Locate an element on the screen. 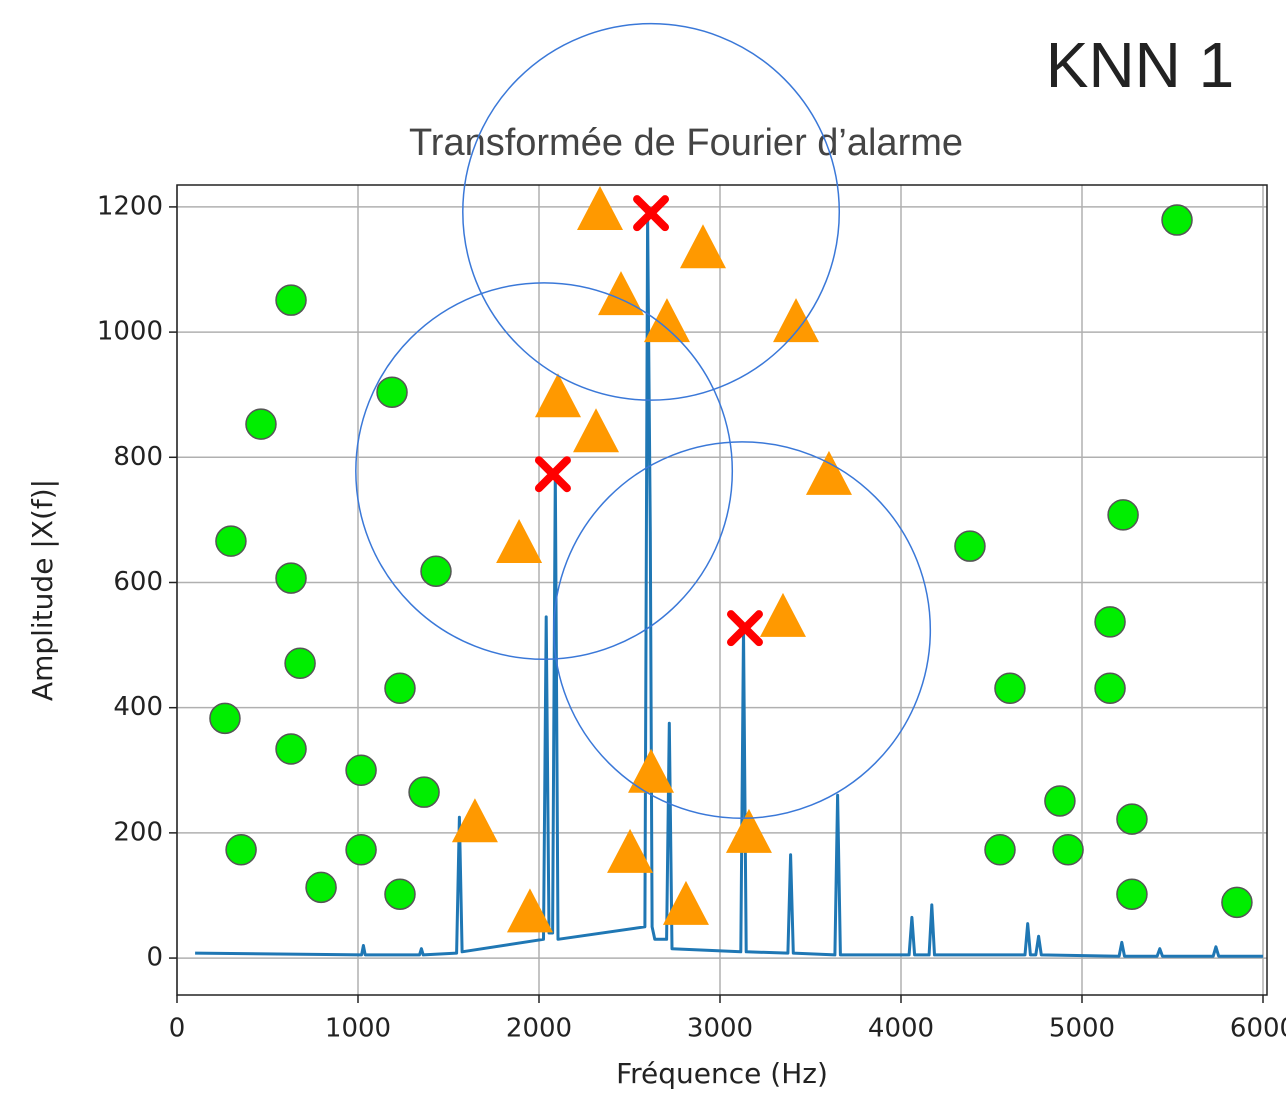 The height and width of the screenshot is (1114, 1286). x-tick-label: 5000 is located at coordinates (1082, 1029).